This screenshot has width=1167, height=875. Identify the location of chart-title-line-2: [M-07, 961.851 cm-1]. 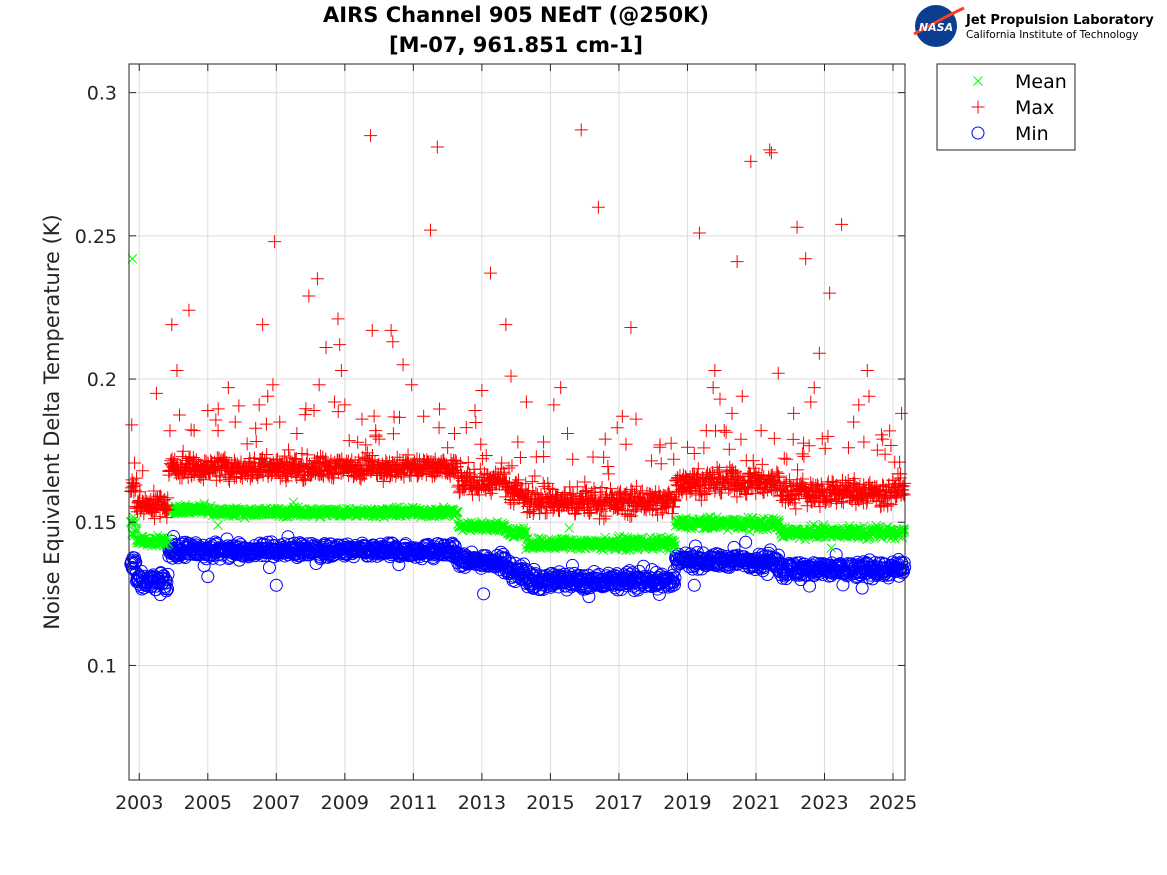
(516, 45).